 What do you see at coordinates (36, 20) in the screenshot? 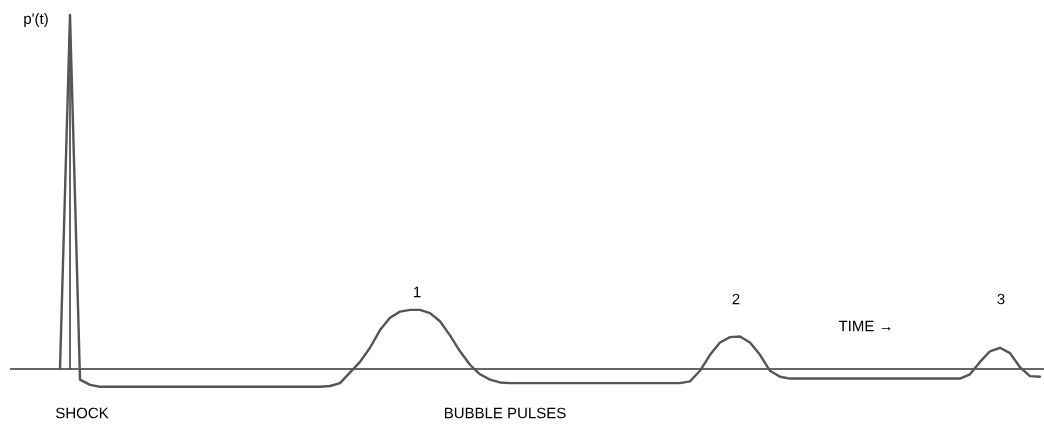
I see `y-axis-title: p'(t)` at bounding box center [36, 20].